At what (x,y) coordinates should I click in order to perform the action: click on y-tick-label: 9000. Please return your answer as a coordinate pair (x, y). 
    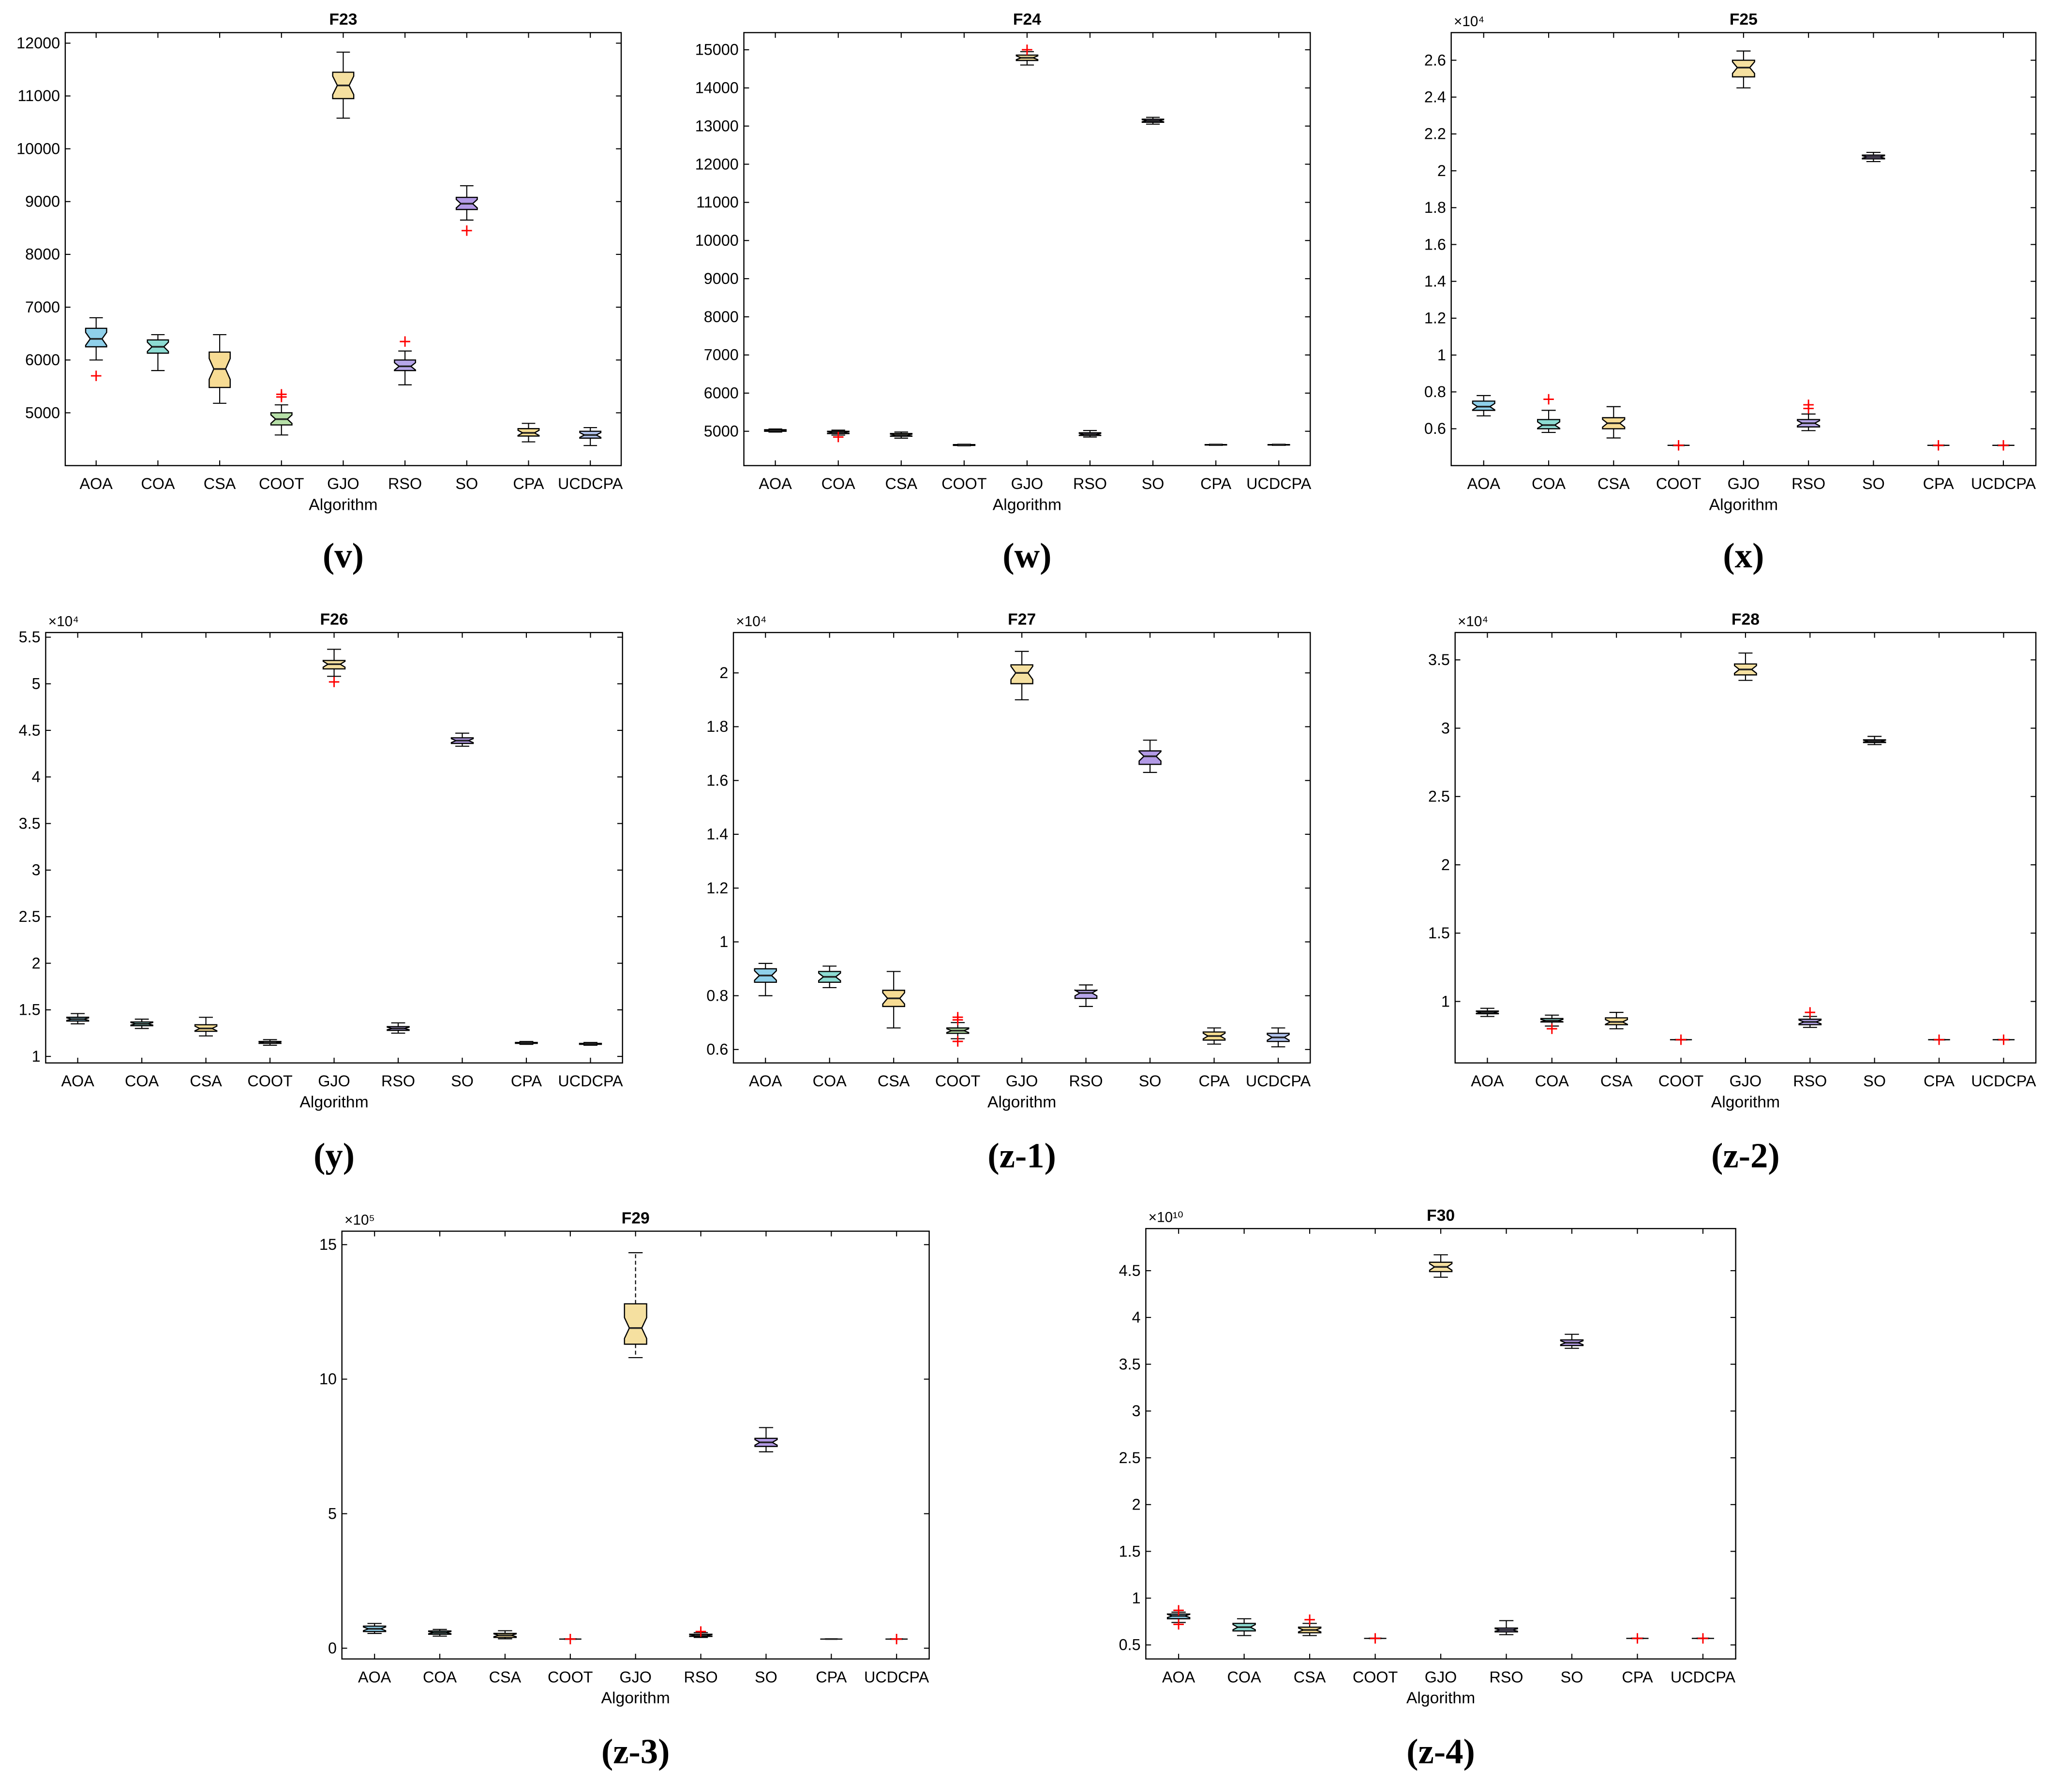
    Looking at the image, I should click on (43, 201).